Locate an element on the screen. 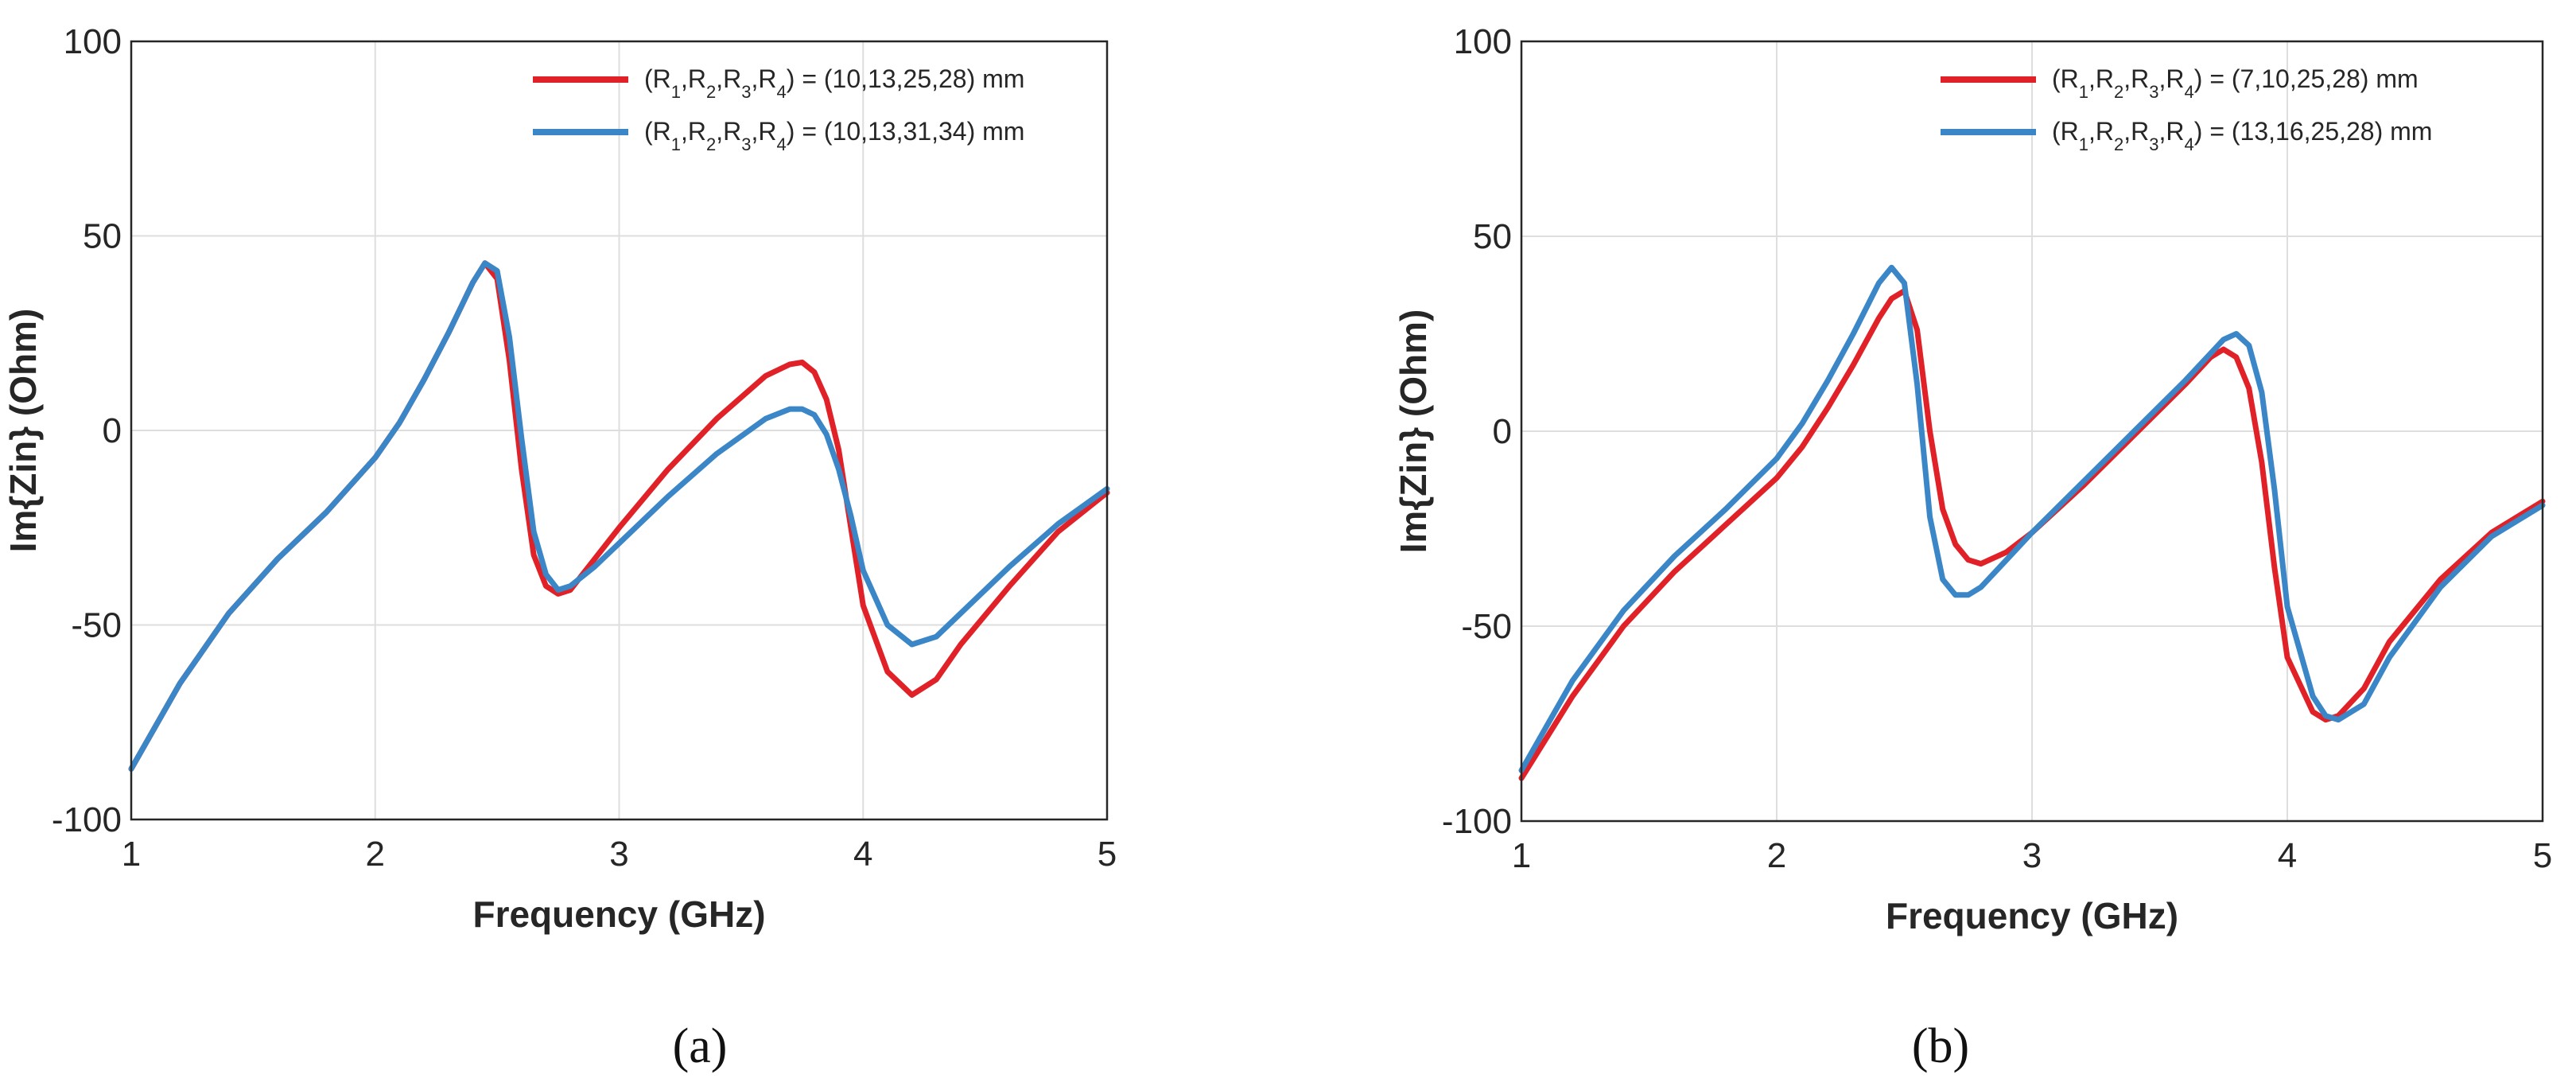 The height and width of the screenshot is (1090, 2576). legend-label-2: (R1,R2,R3,R4) = (10,13,31,34) mm is located at coordinates (834, 135).